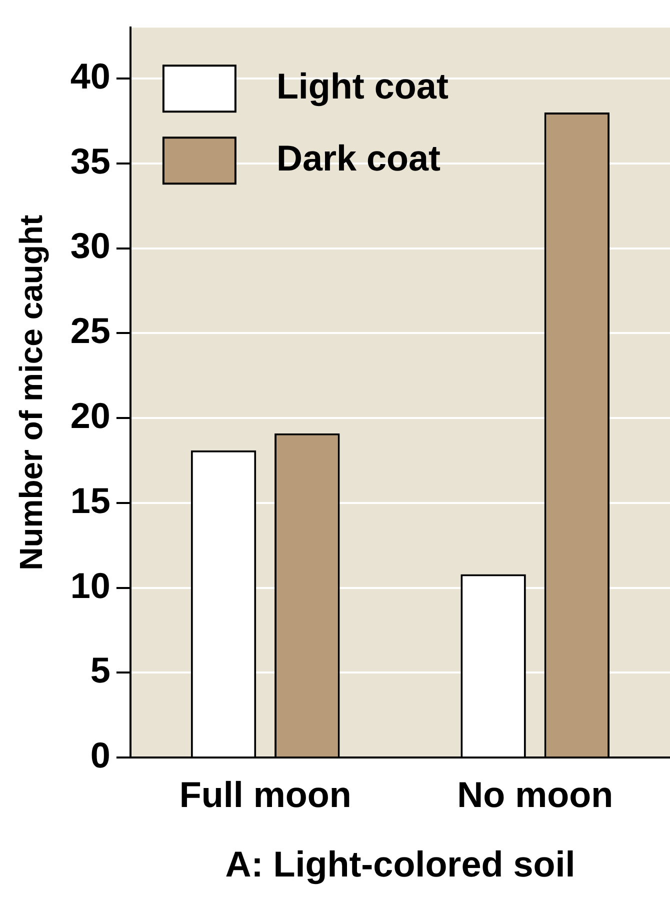 The width and height of the screenshot is (670, 902). Describe the element at coordinates (90, 585) in the screenshot. I see `y-tick-label: 10` at that location.